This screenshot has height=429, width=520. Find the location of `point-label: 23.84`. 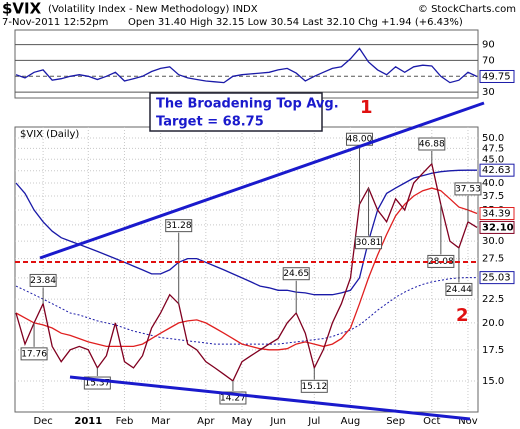

point-label: 23.84 is located at coordinates (43, 281).